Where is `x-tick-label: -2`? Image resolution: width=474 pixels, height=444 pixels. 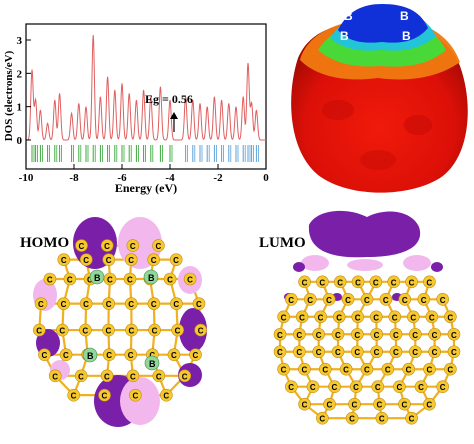
x-tick-label: -2 is located at coordinates (218, 178).